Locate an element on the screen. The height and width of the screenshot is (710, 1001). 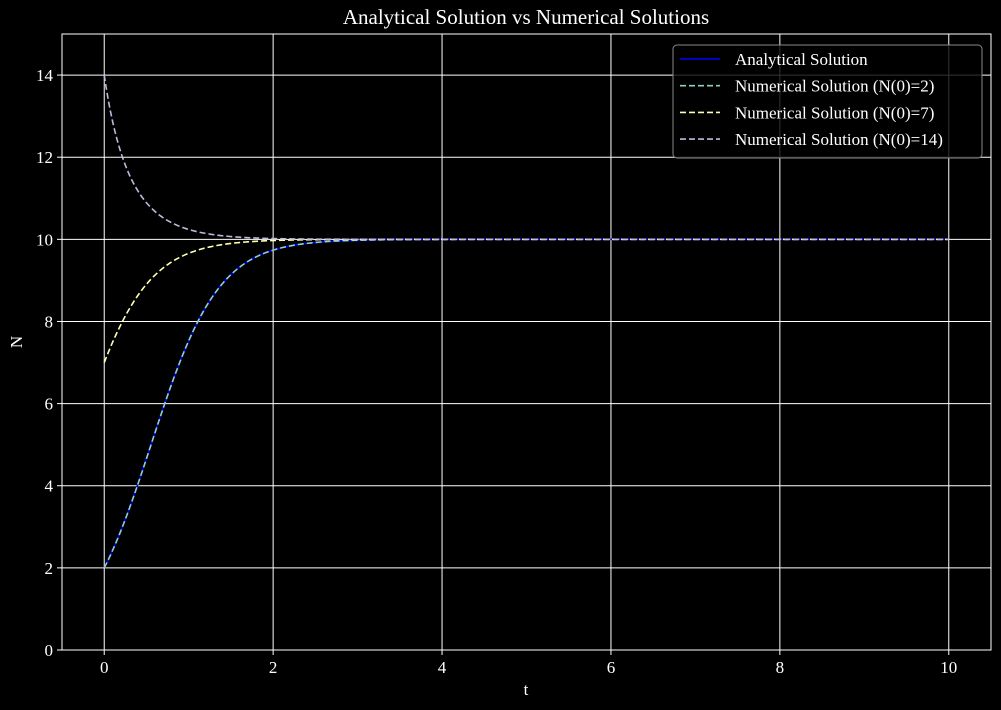
legend-label: Numerical Solution (N(0)=14) is located at coordinates (839, 139).